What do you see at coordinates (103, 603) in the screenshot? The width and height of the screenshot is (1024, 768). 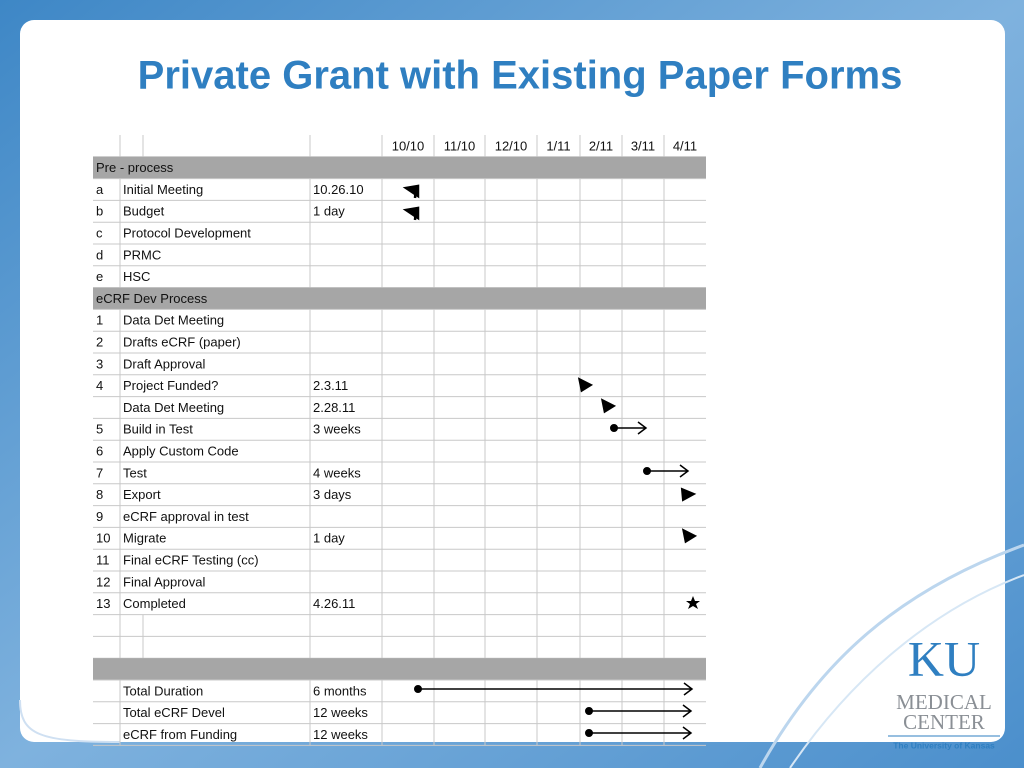 I see `task-id: 13` at bounding box center [103, 603].